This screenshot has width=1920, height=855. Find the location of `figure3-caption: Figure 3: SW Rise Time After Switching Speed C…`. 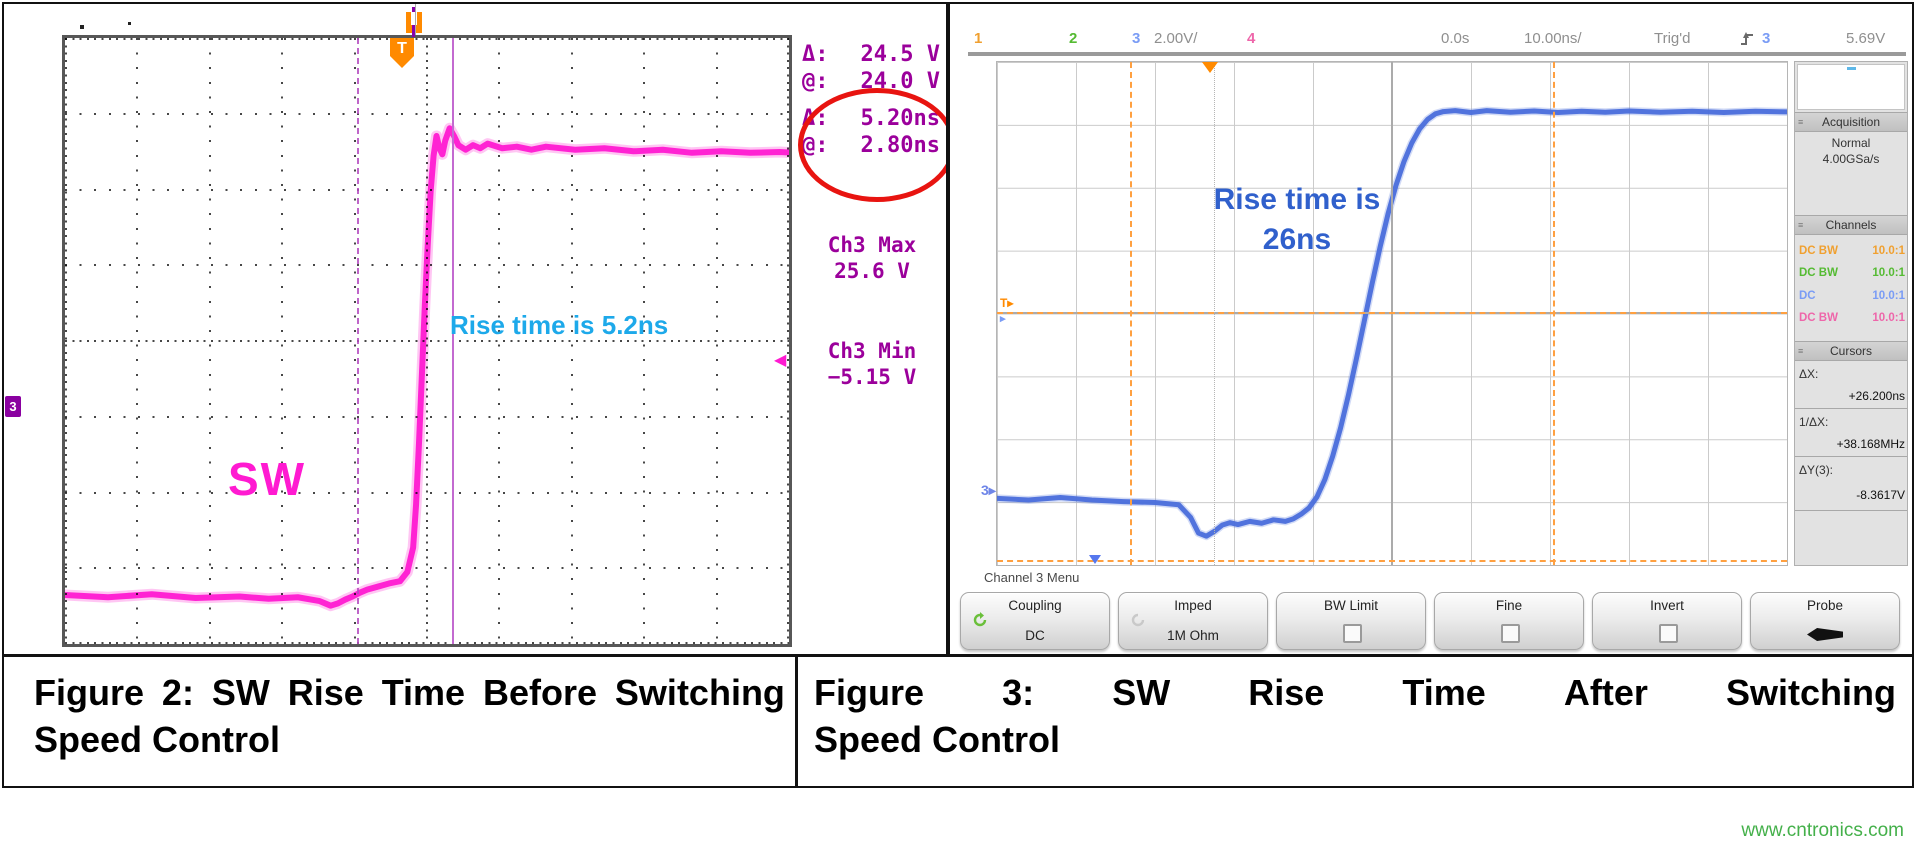

figure3-caption: Figure 3: SW Rise Time After Switching Speed C… is located at coordinates (1353, 721).